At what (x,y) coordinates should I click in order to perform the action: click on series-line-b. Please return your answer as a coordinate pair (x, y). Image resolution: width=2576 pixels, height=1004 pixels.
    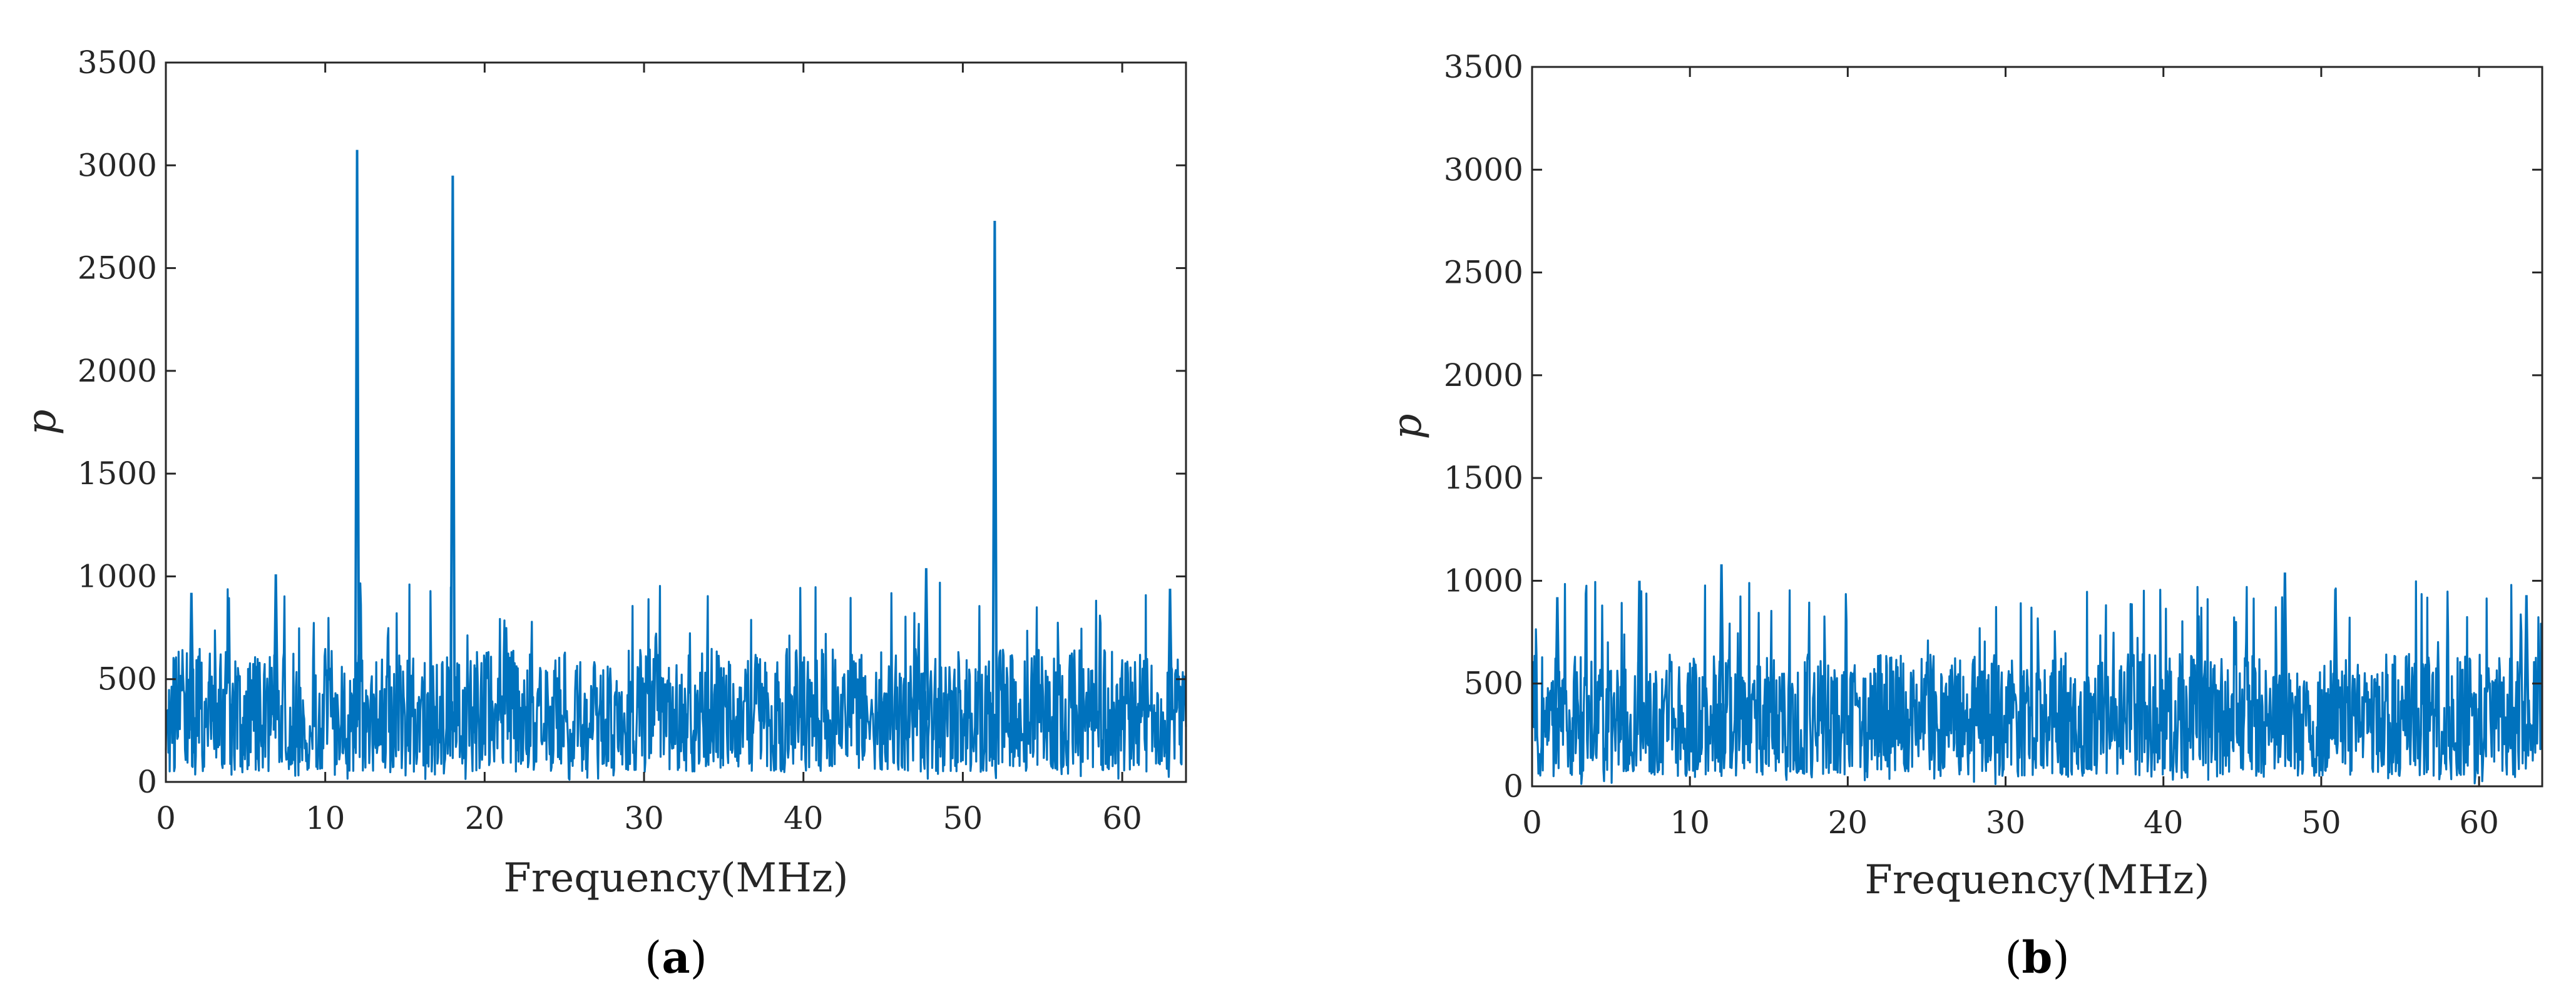
    Looking at the image, I should click on (2037, 682).